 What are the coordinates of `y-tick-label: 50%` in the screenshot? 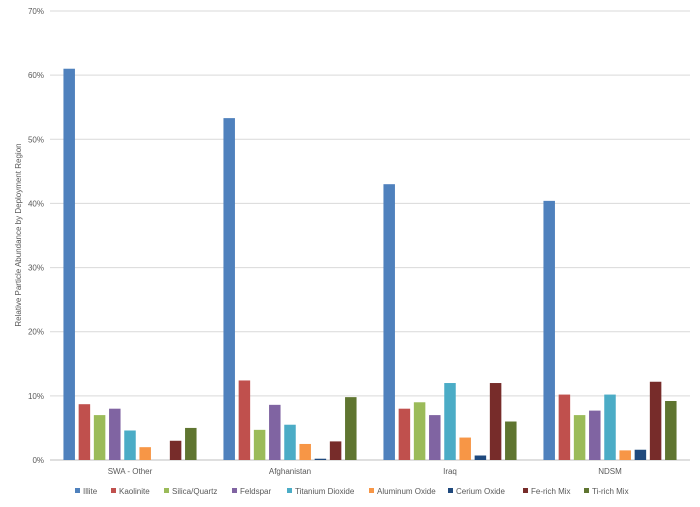 It's located at (36, 139).